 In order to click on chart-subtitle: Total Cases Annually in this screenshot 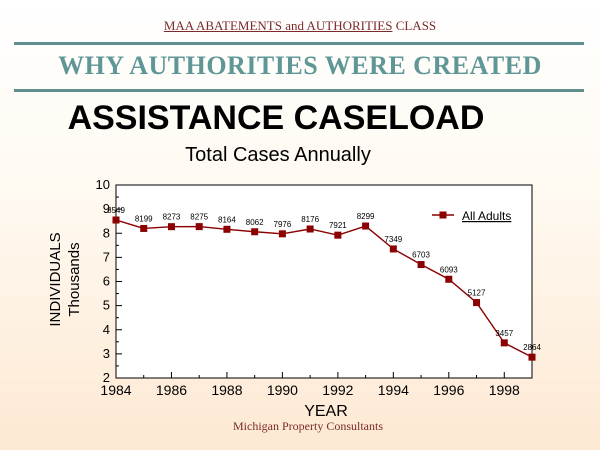, I will do `click(278, 155)`.